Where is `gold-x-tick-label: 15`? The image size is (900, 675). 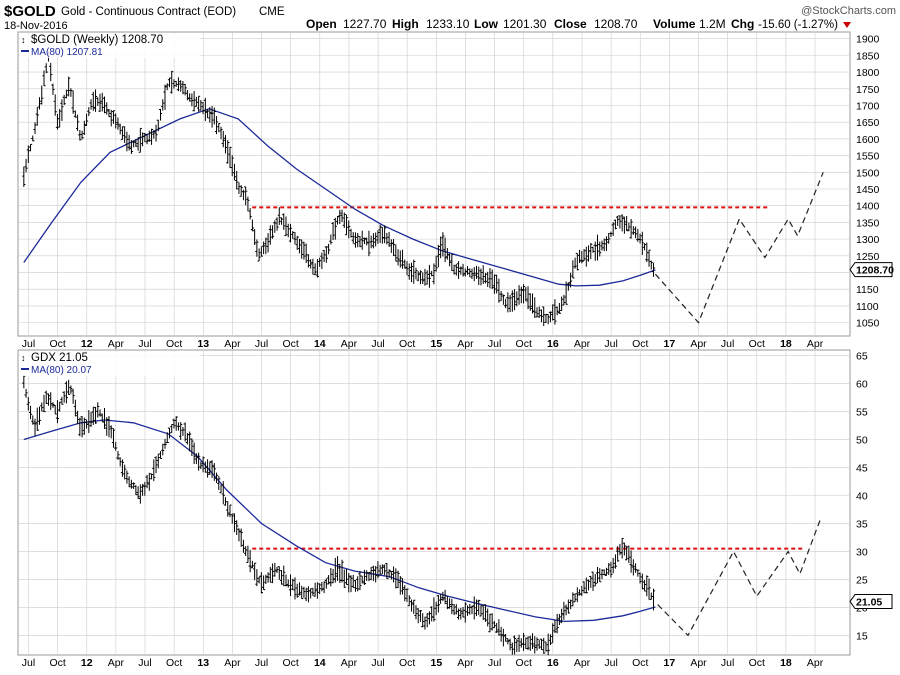
gold-x-tick-label: 15 is located at coordinates (436, 344).